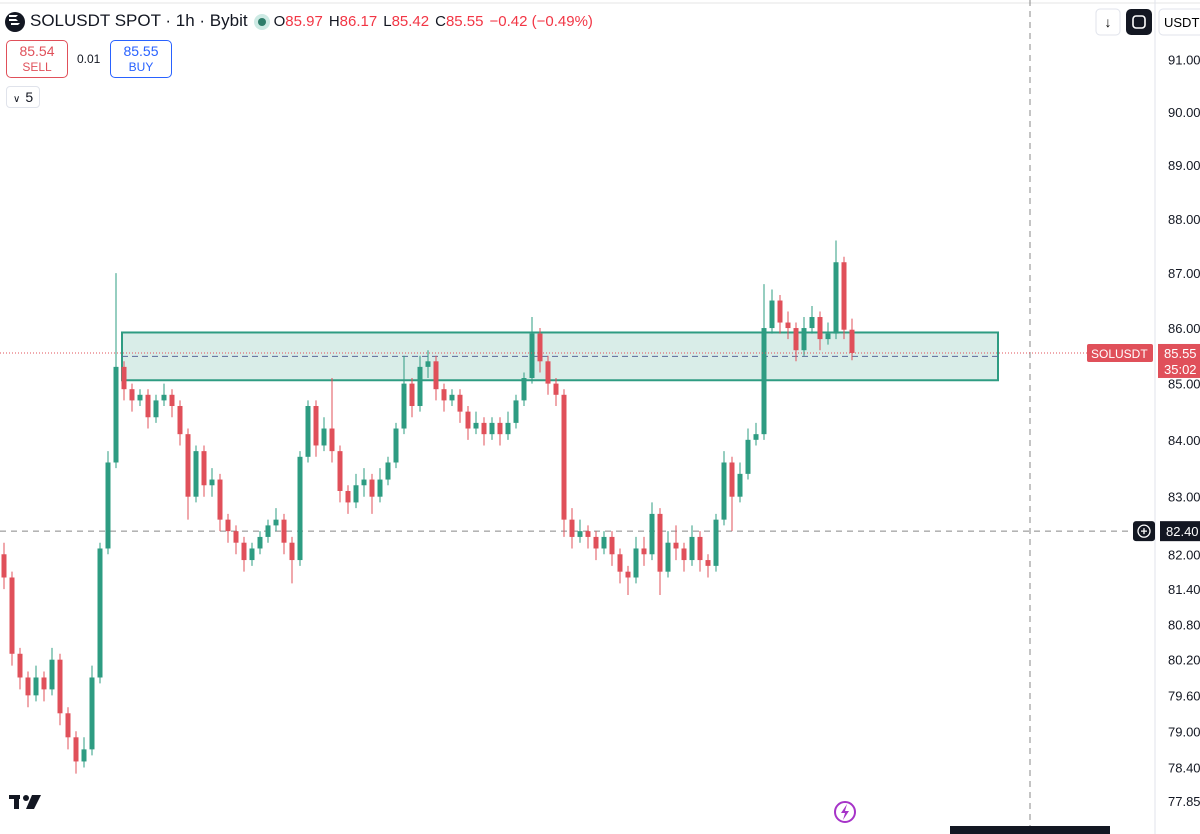 This screenshot has width=1200, height=834. Describe the element at coordinates (1182, 531) in the screenshot. I see `crosshair-label: 82.40` at that location.